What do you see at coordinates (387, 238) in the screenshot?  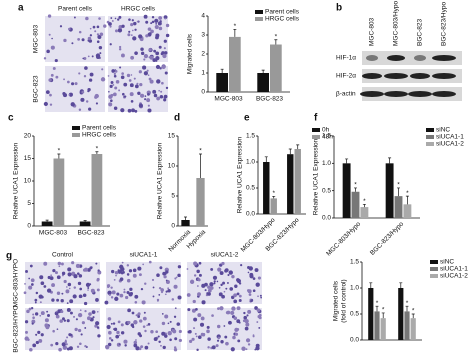 I see `x-tick-label: BGC-823/Hypo` at bounding box center [387, 238].